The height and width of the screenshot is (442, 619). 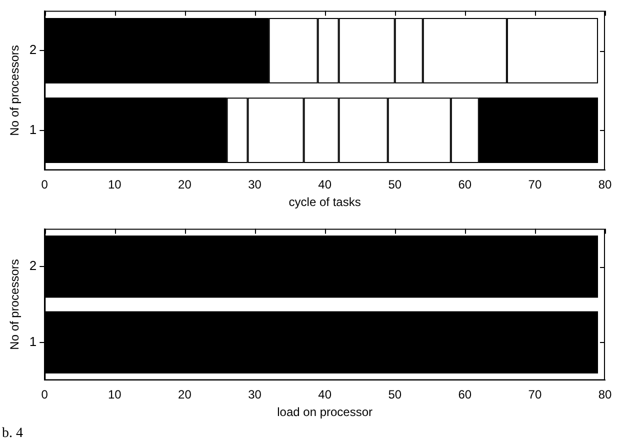 What do you see at coordinates (324, 202) in the screenshot?
I see `x-axis-title: cycle of tasks` at bounding box center [324, 202].